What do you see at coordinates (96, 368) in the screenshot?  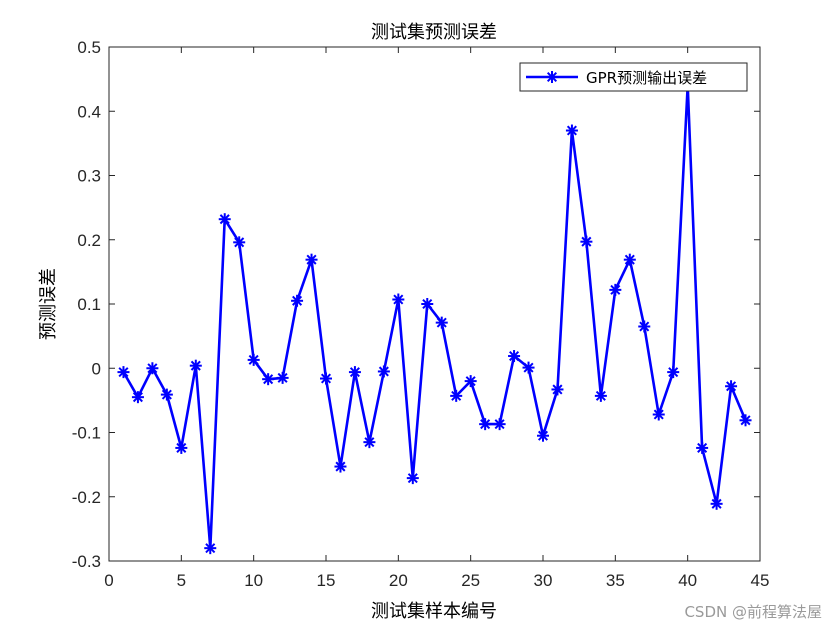 I see `y-tick-label: 0` at bounding box center [96, 368].